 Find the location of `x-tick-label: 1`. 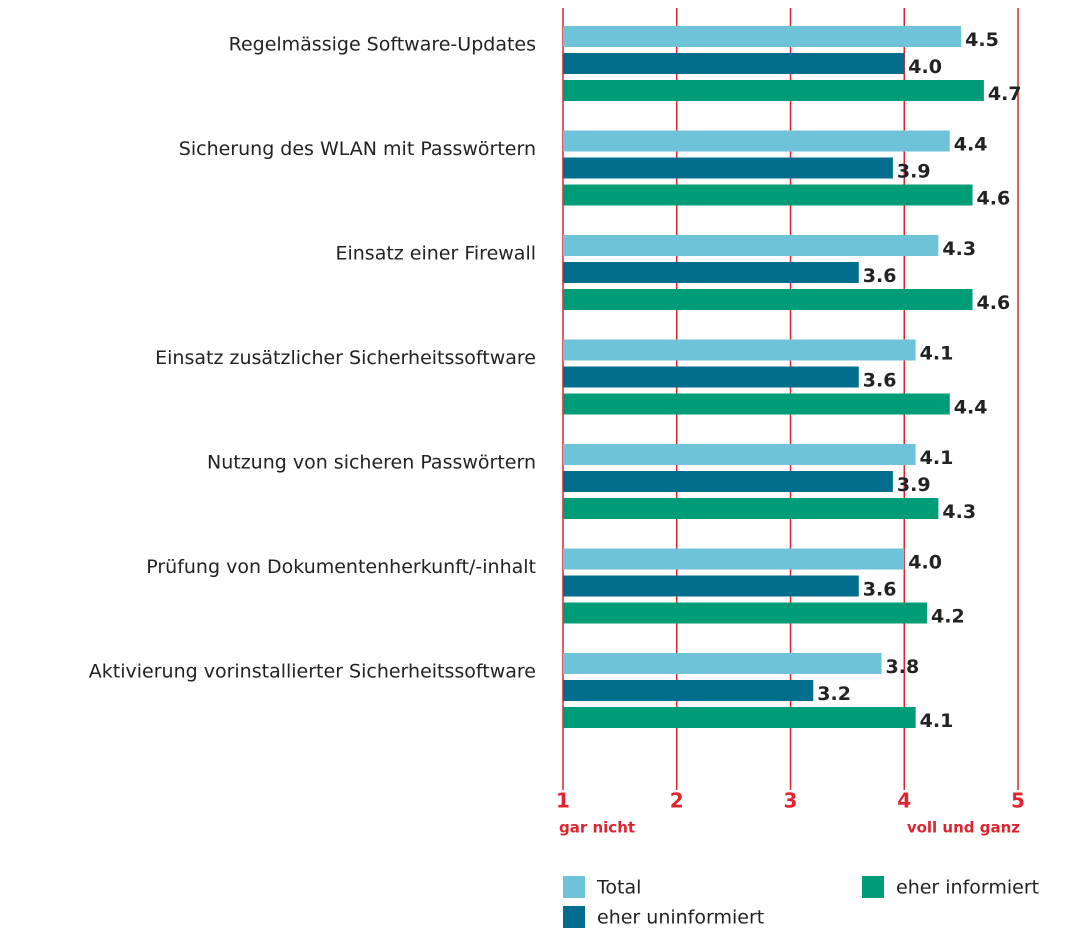

x-tick-label: 1 is located at coordinates (563, 801).